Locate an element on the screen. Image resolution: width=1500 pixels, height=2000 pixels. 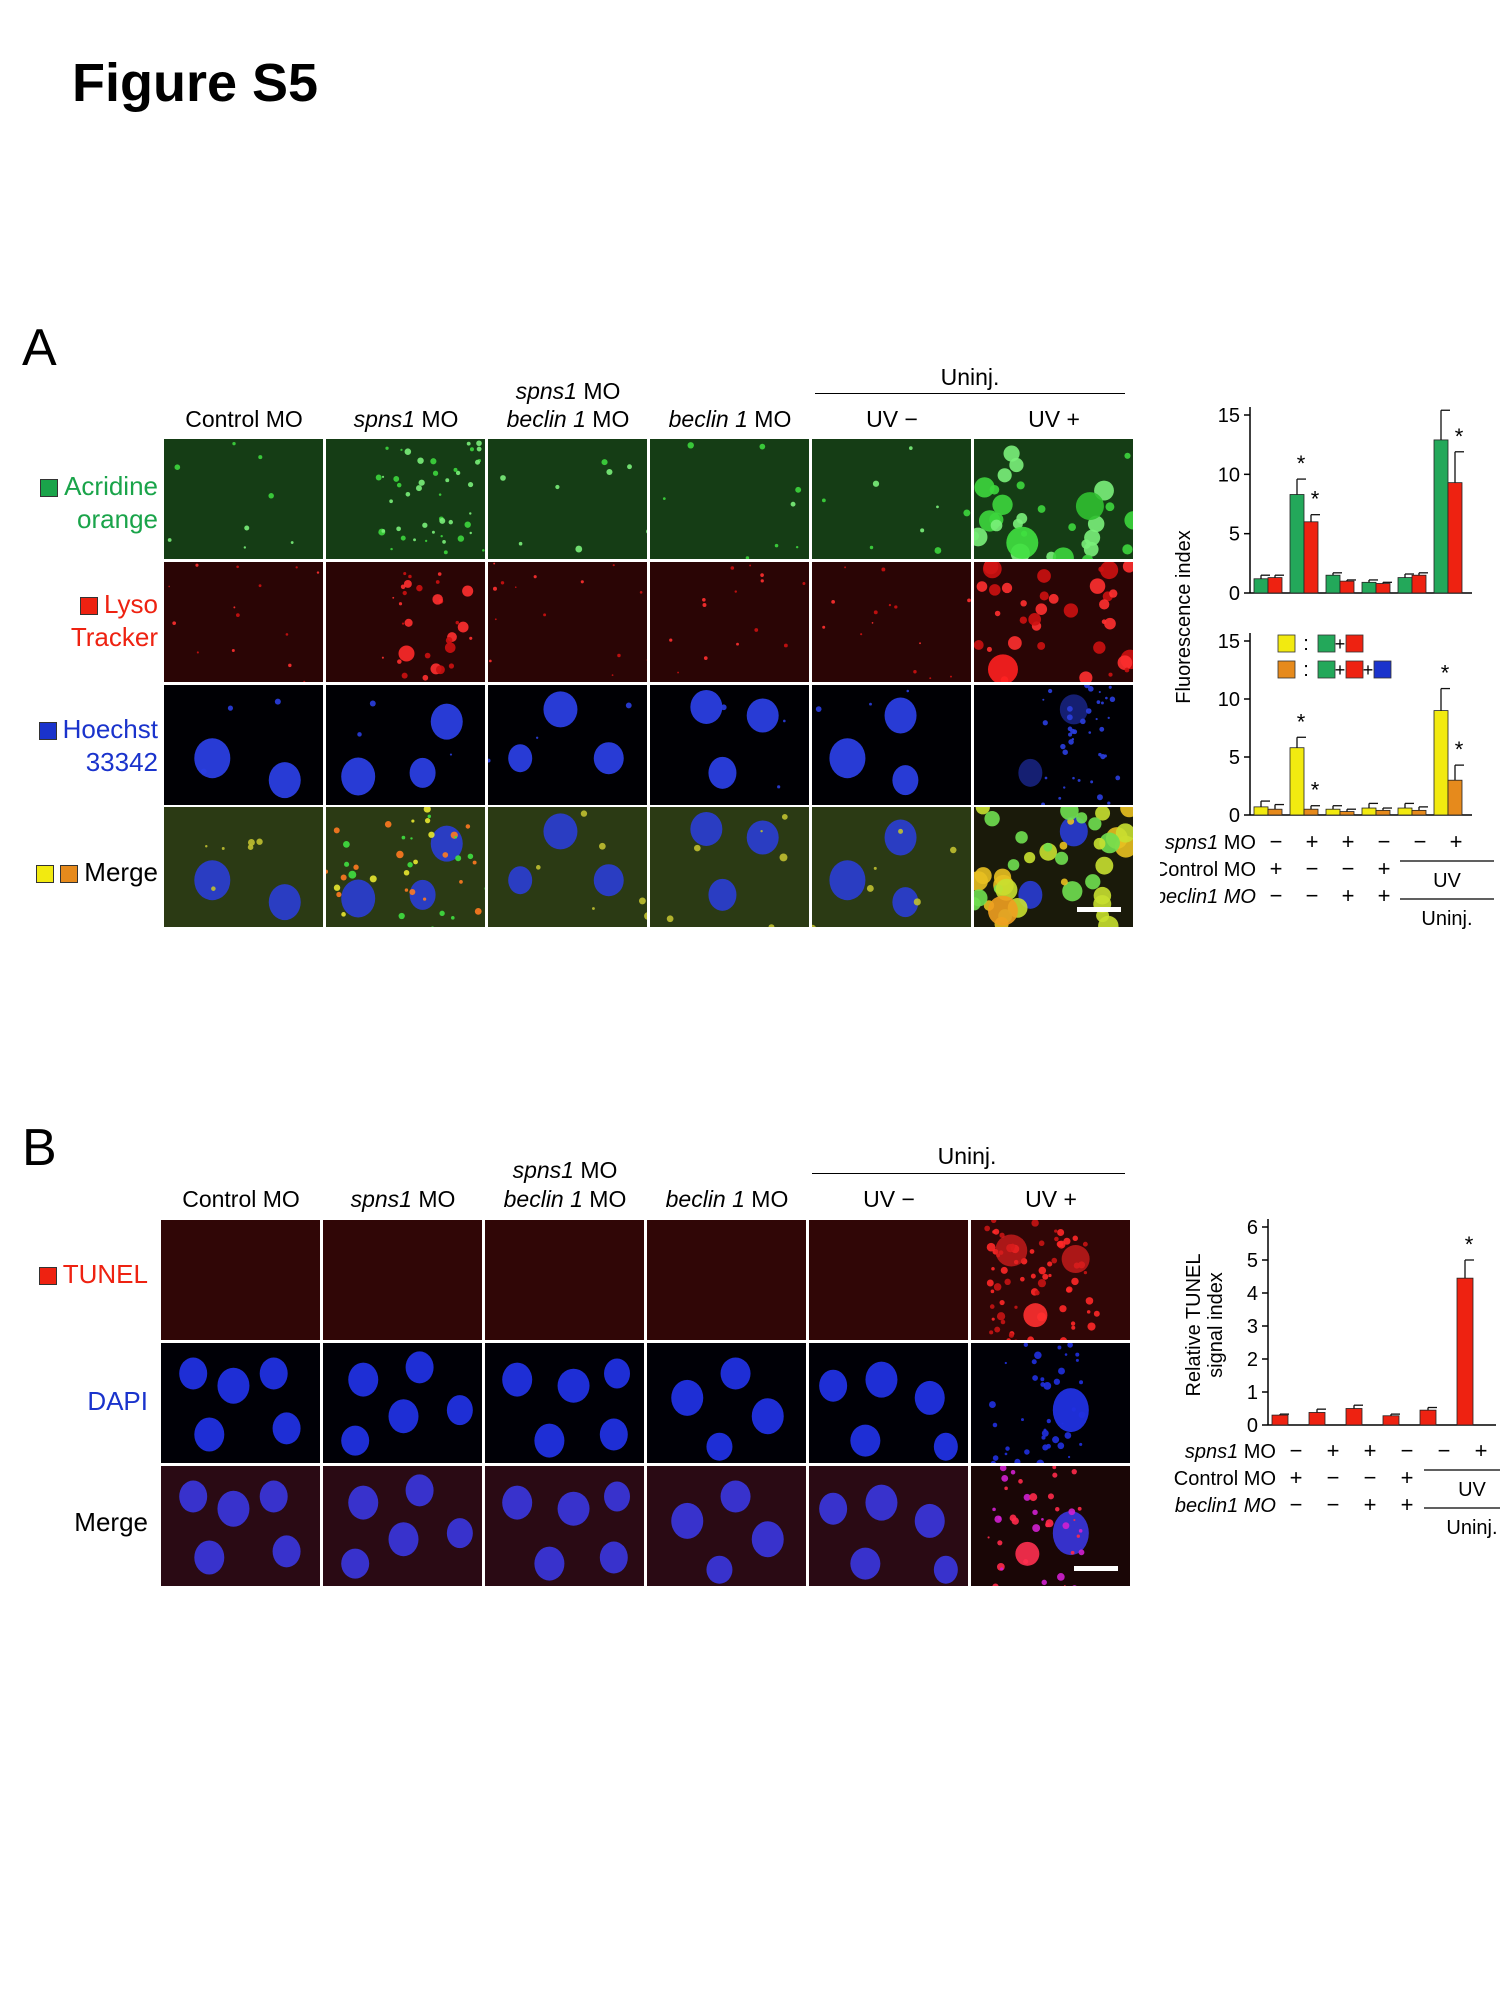
legend-plus: + is located at coordinates (1368, 670).